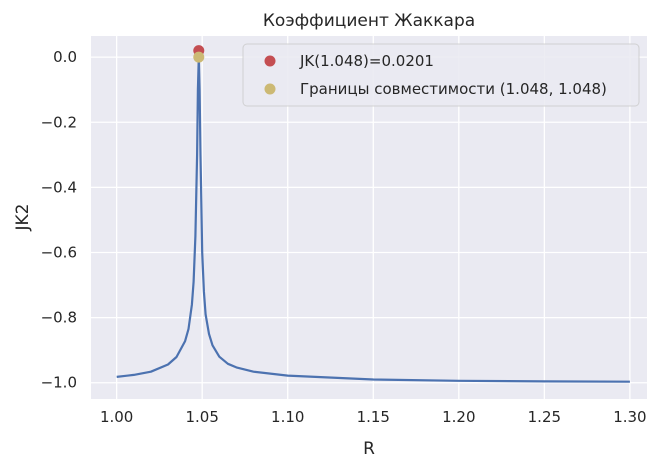 The image size is (659, 470). Describe the element at coordinates (373, 417) in the screenshot. I see `x-tick-label: 1.15` at that location.